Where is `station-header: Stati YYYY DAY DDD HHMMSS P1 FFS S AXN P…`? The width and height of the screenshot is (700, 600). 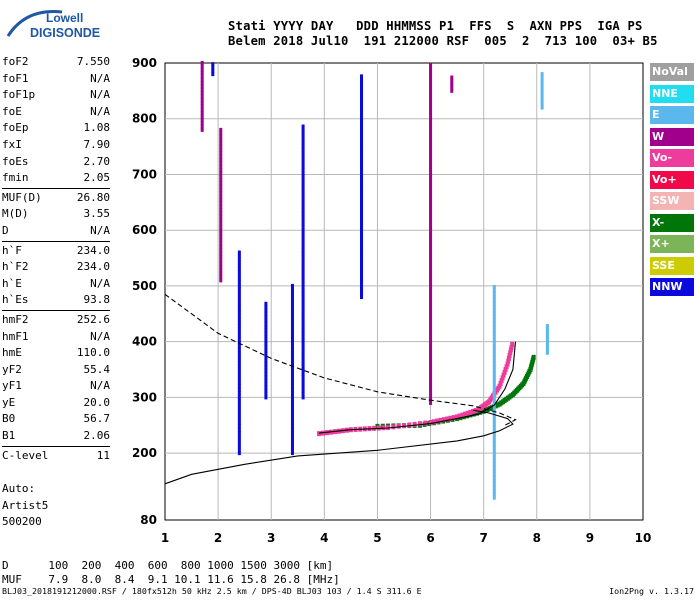 station-header: Stati YYYY DAY DDD HHMMSS P1 FFS S AXN P… is located at coordinates (443, 34).